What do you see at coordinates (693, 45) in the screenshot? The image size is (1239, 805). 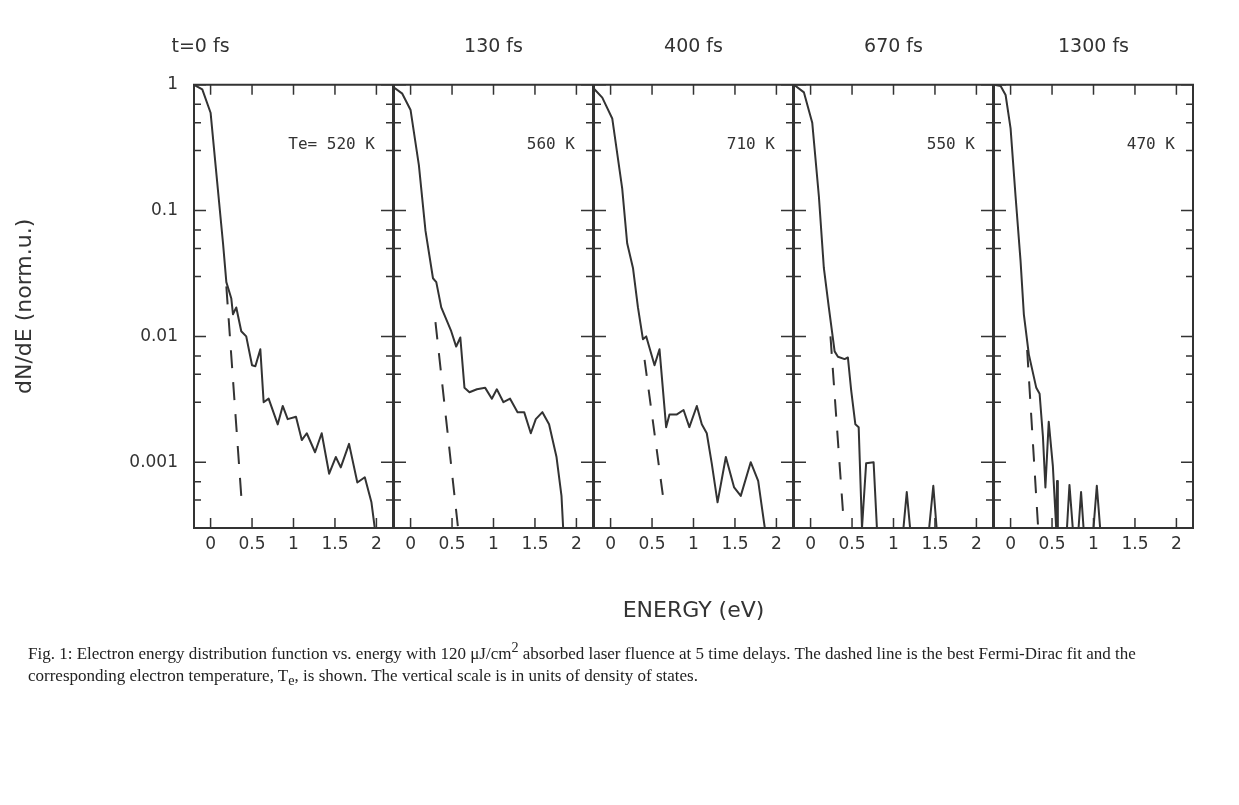 I see `chart-title: 400 fs` at bounding box center [693, 45].